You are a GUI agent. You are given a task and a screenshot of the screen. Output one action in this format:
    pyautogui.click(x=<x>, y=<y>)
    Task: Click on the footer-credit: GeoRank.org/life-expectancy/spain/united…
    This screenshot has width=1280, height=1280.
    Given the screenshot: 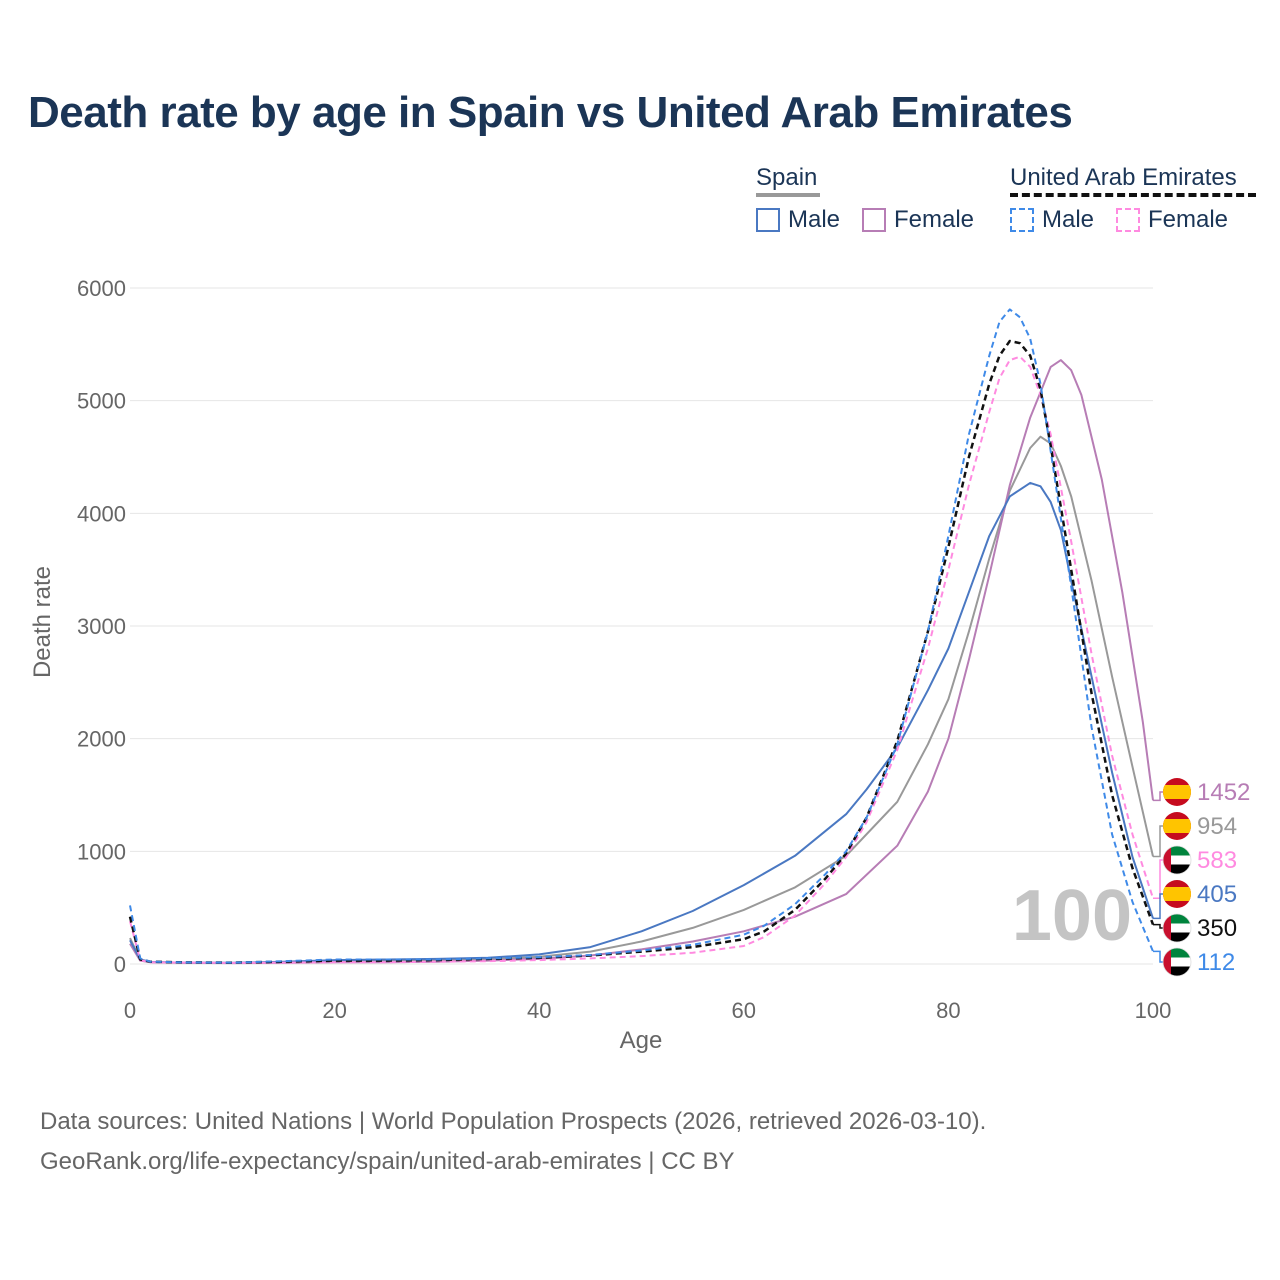 What is the action you would take?
    pyautogui.click(x=387, y=1161)
    